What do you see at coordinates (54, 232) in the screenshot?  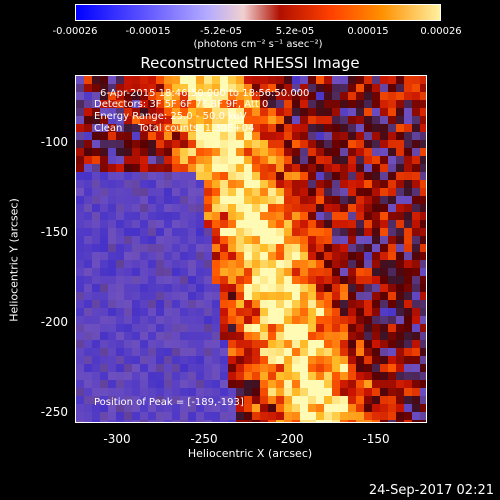 I see `y-tick-label: -150` at bounding box center [54, 232].